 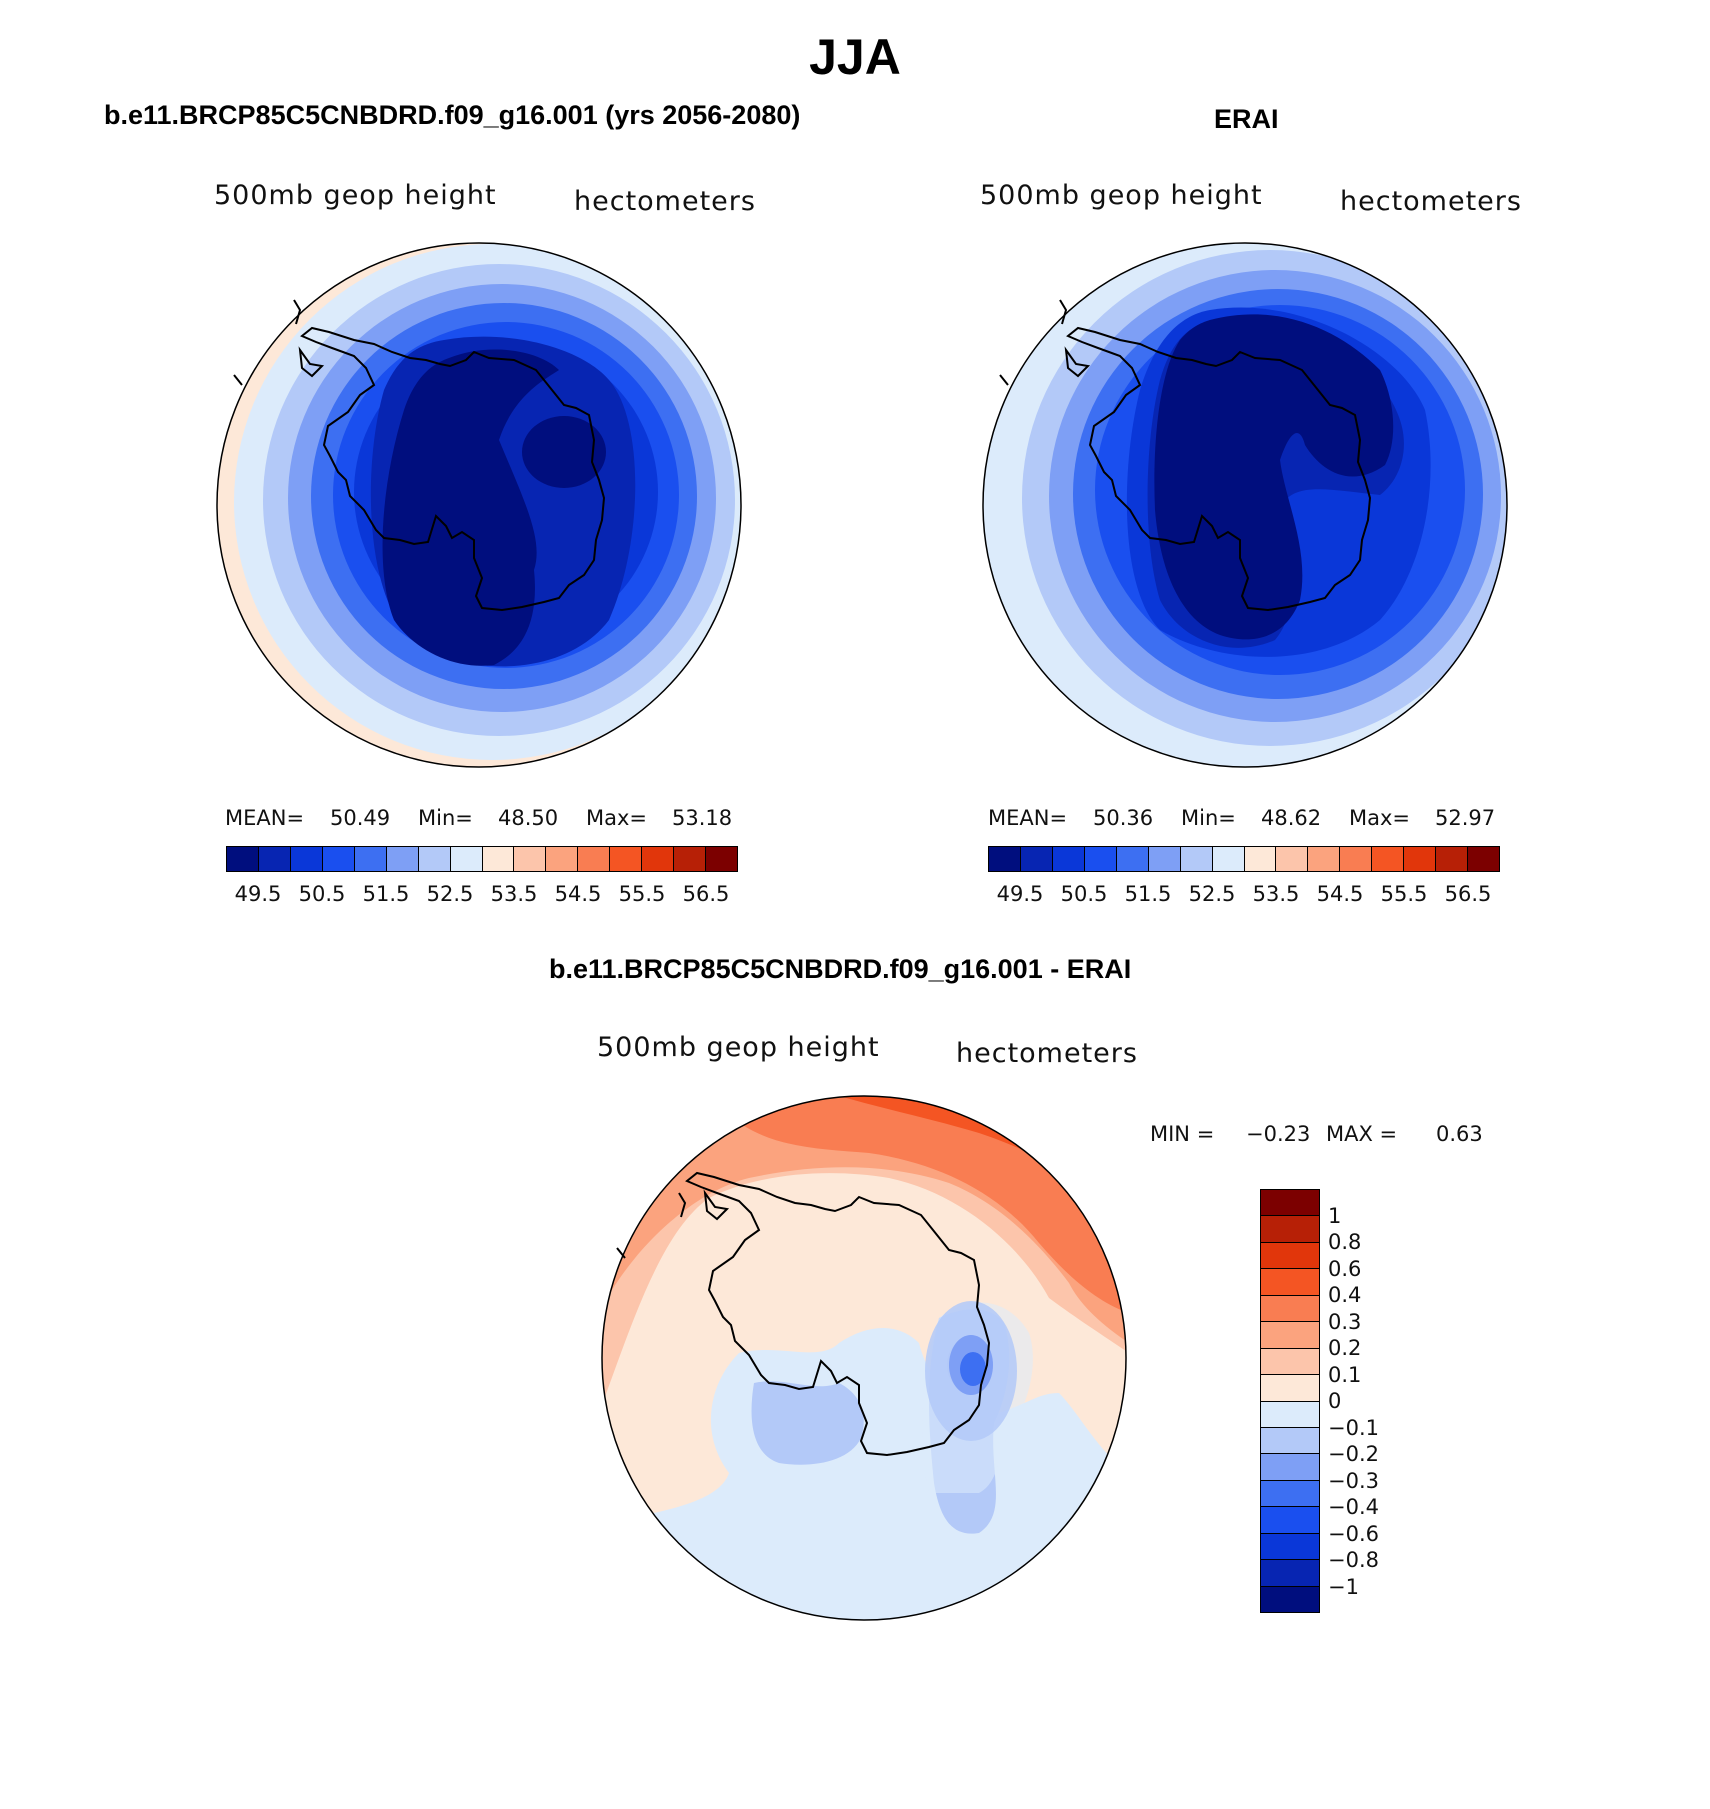 I want to click on model-colorbar-tick-label: 55.5, so click(x=642, y=894).